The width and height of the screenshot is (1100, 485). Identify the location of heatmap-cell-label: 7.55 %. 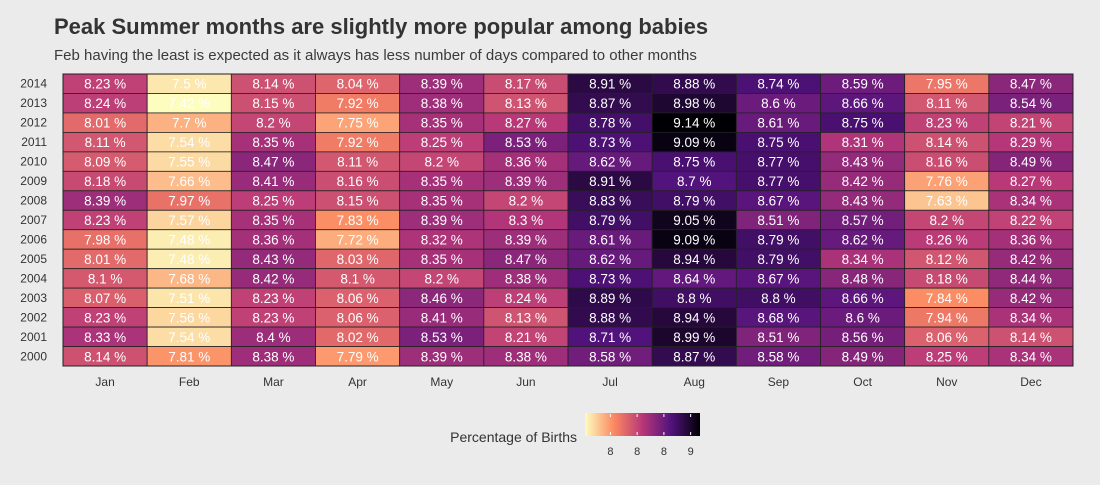
(189, 162).